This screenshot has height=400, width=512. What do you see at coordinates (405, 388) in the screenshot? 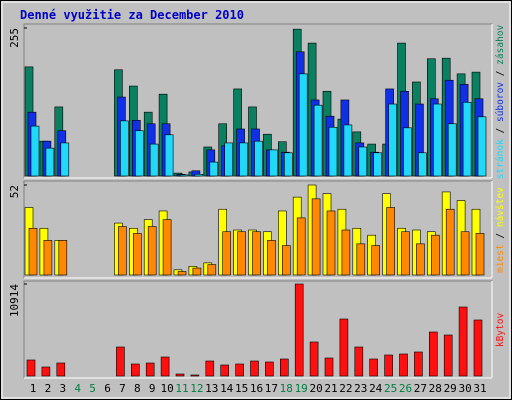
I see `x-tick-label: 26` at bounding box center [405, 388].